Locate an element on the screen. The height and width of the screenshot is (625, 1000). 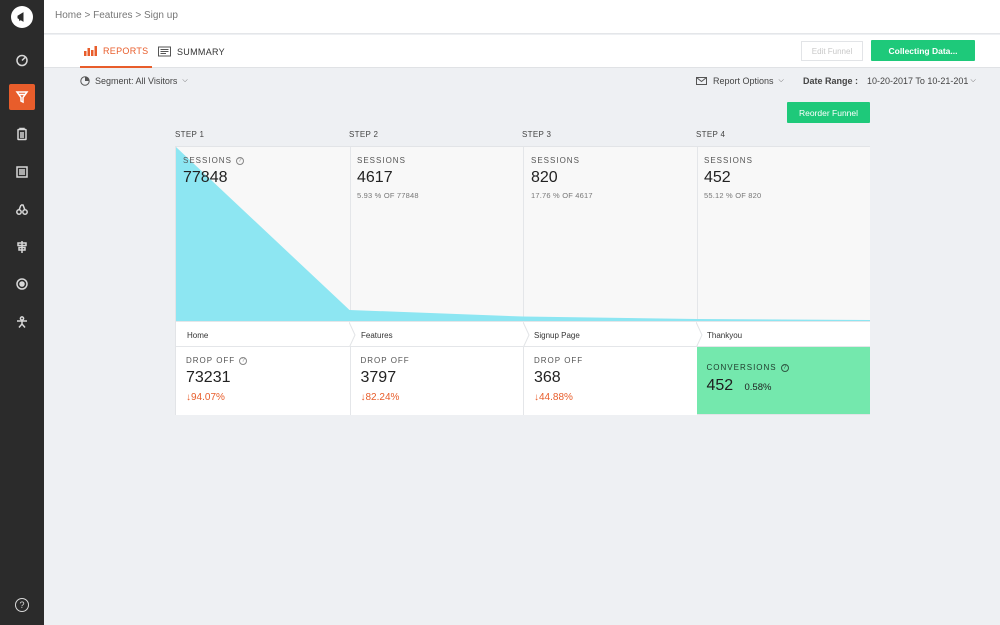
report-options-dropdown: Report Options ⌵ is located at coordinates (740, 81).